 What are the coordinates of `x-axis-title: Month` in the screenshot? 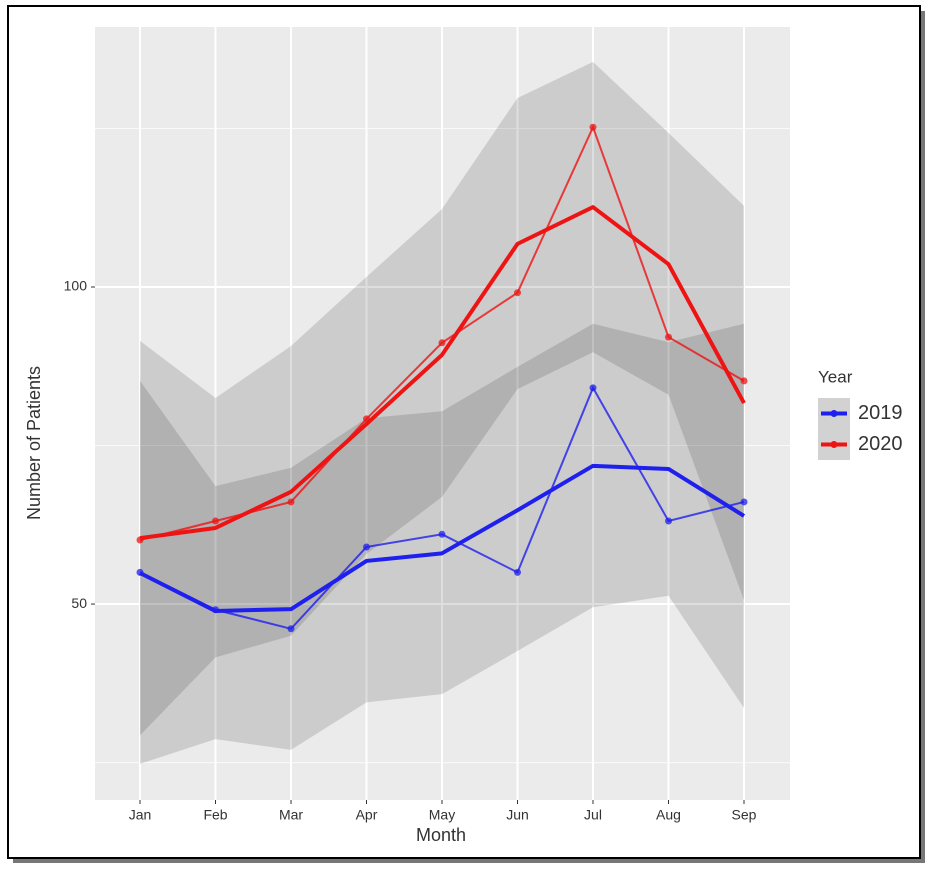 It's located at (441, 835).